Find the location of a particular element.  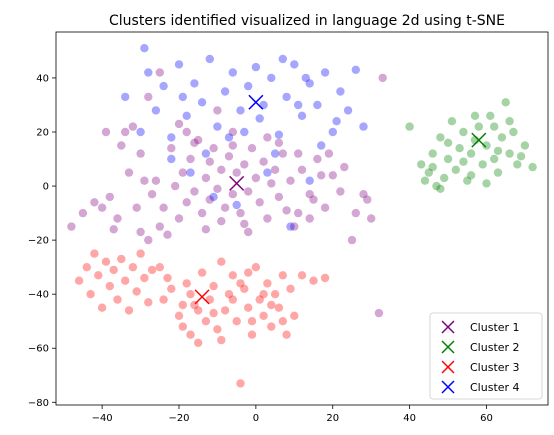

legend-label-cluster-2: Cluster 2 is located at coordinates (495, 347).